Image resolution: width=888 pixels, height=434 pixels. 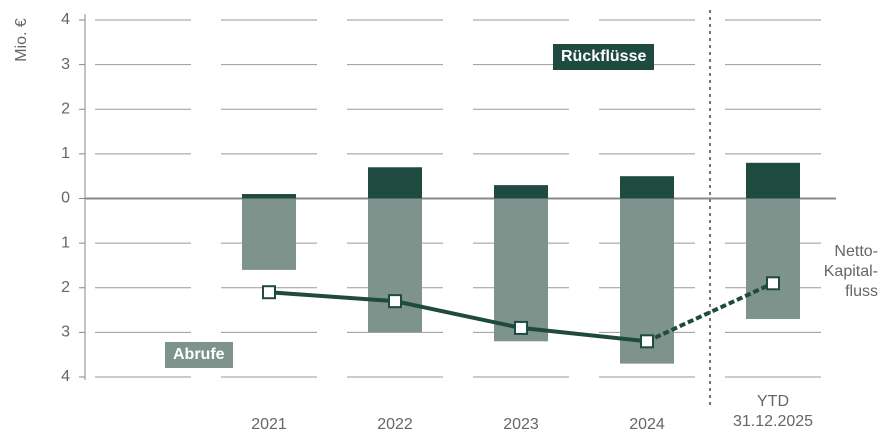 What do you see at coordinates (65, 198) in the screenshot?
I see `y-tick-label: 0` at bounding box center [65, 198].